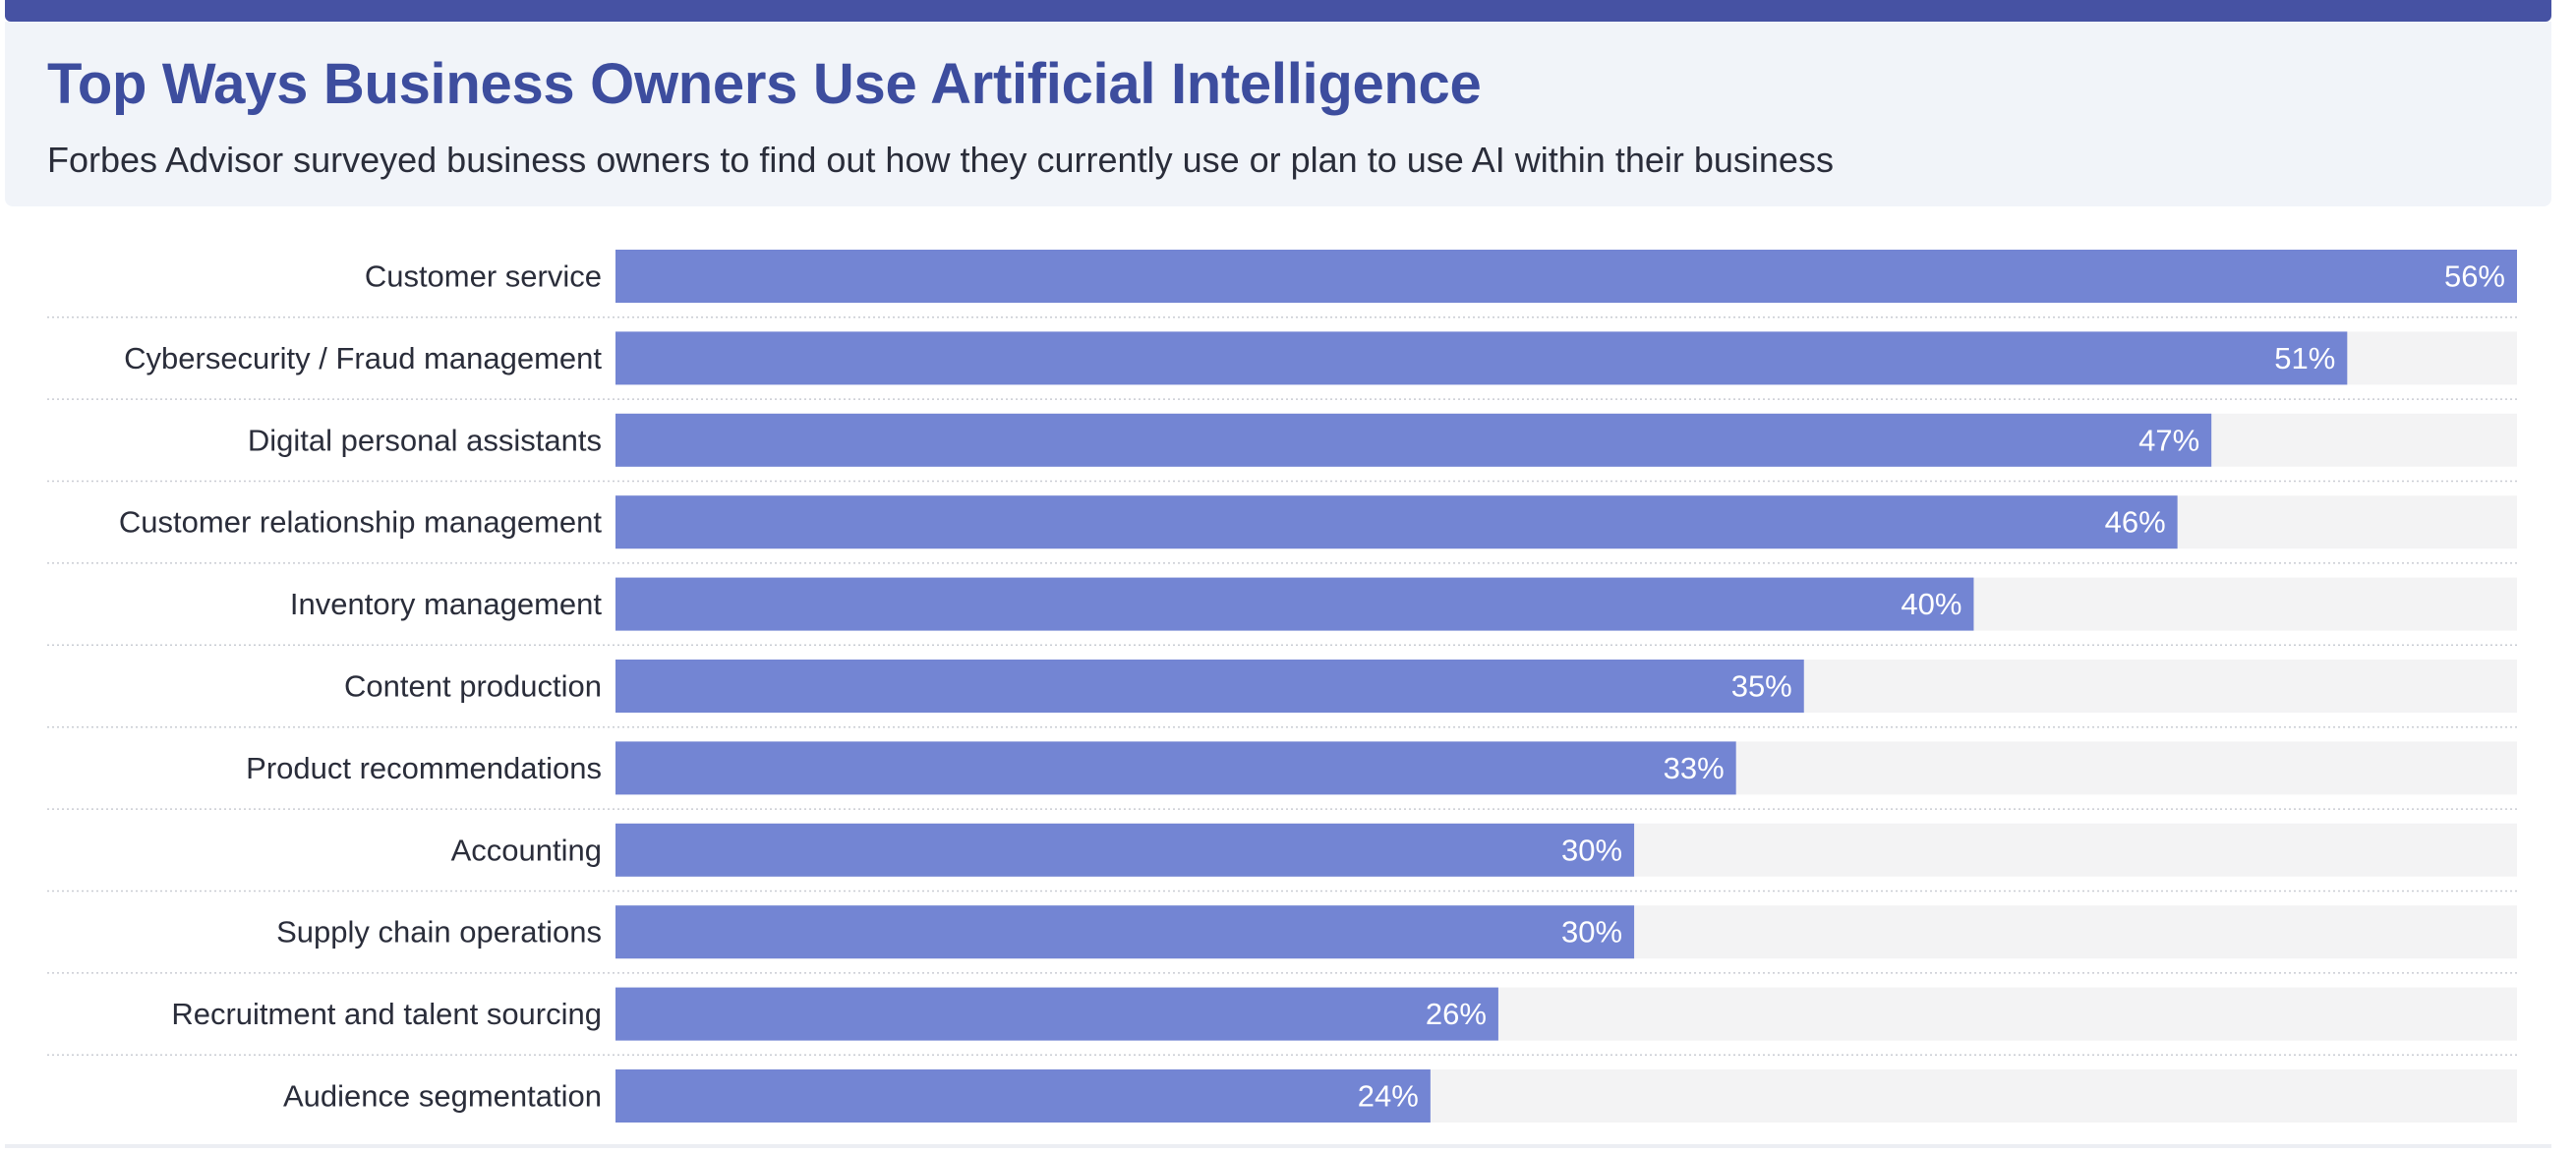 This screenshot has height=1152, width=2576. I want to click on category-label: Inventory management, so click(446, 604).